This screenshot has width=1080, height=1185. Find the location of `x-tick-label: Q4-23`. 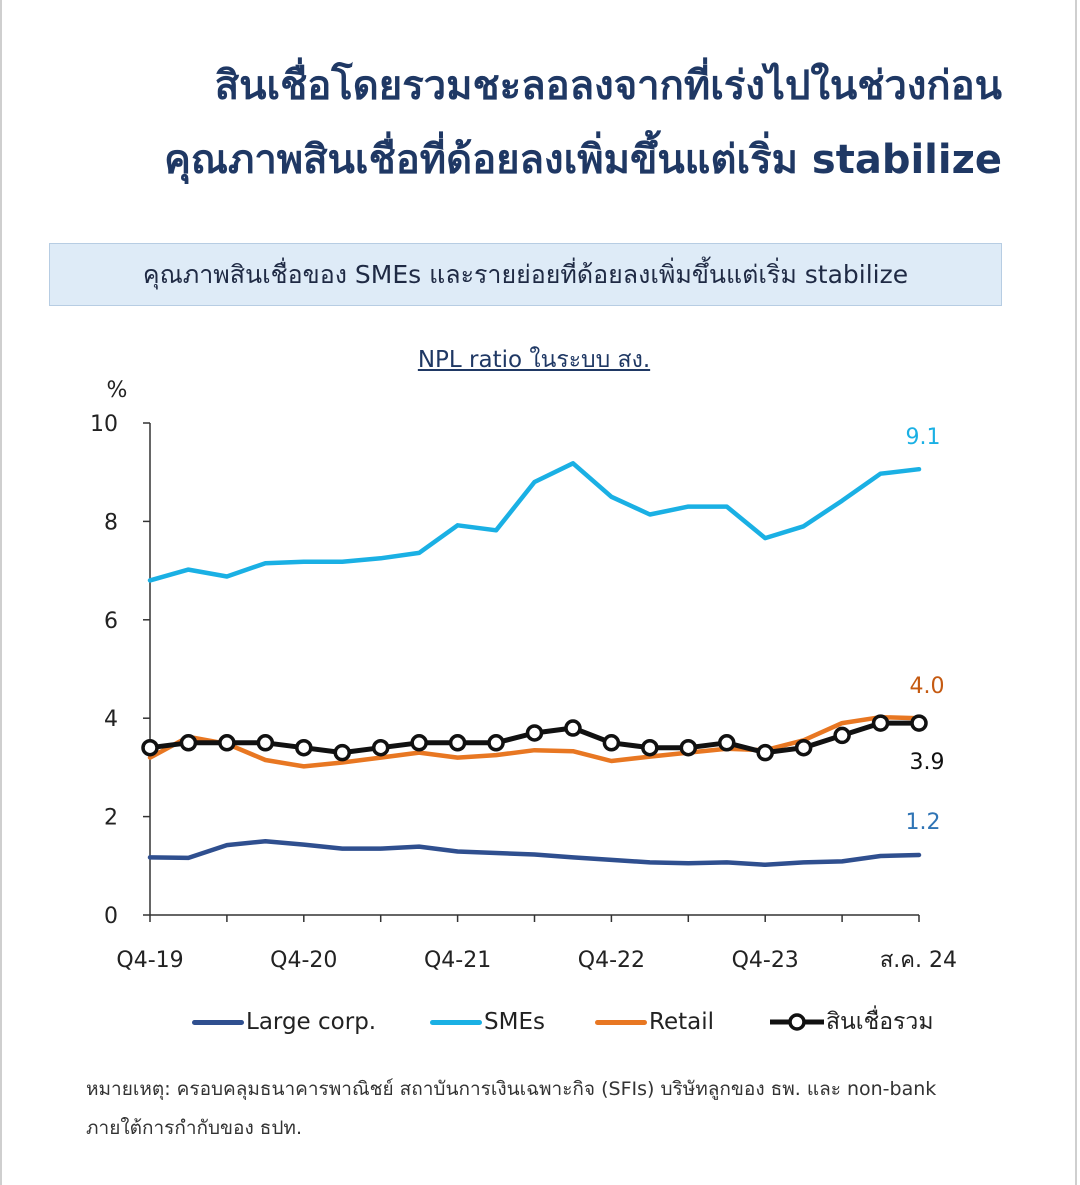

x-tick-label: Q4-23 is located at coordinates (765, 960).